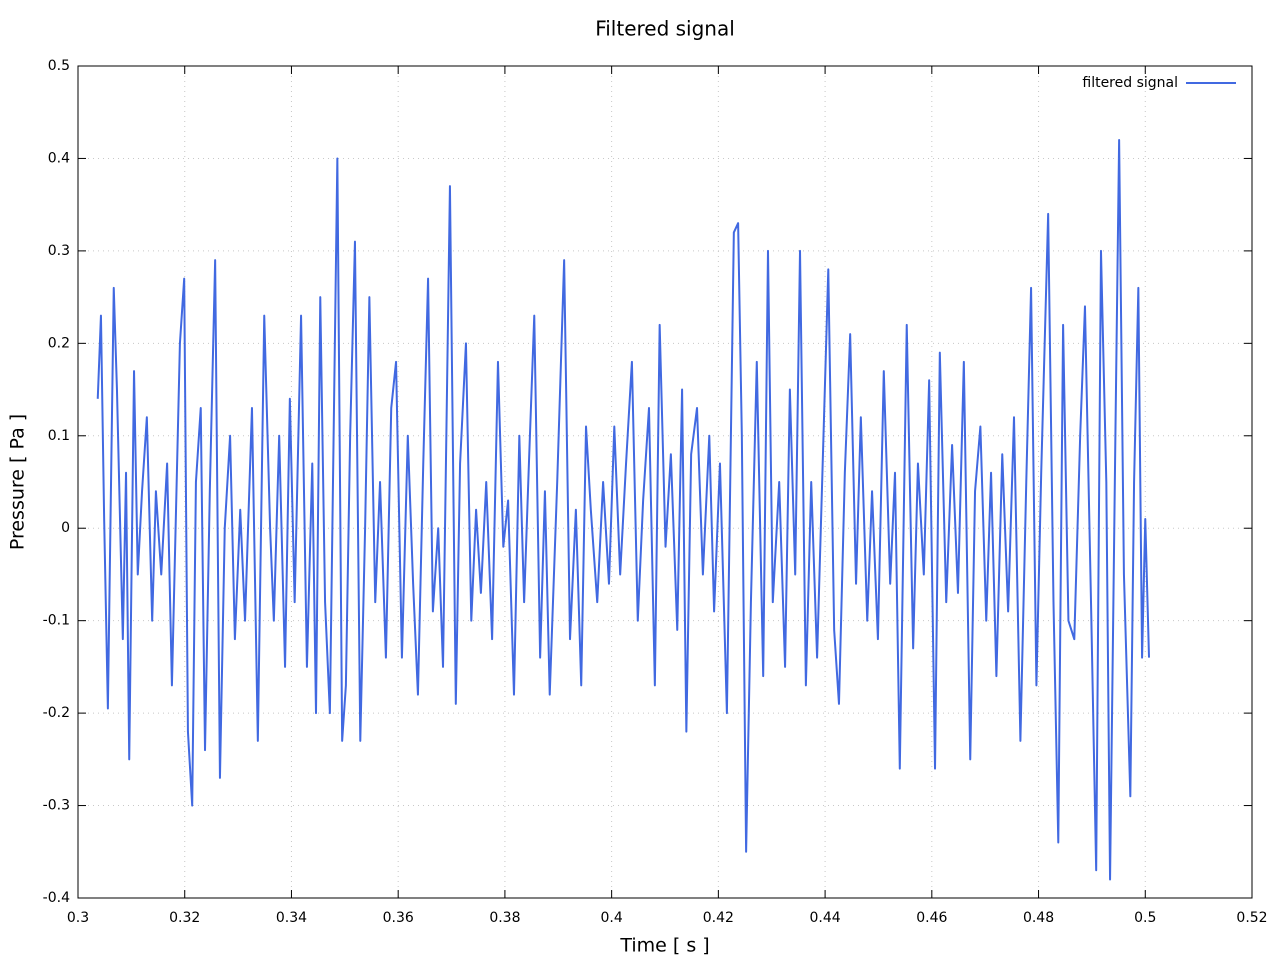 Image resolution: width=1280 pixels, height=960 pixels. What do you see at coordinates (664, 946) in the screenshot?
I see `x-axis-label: Time [ s ]` at bounding box center [664, 946].